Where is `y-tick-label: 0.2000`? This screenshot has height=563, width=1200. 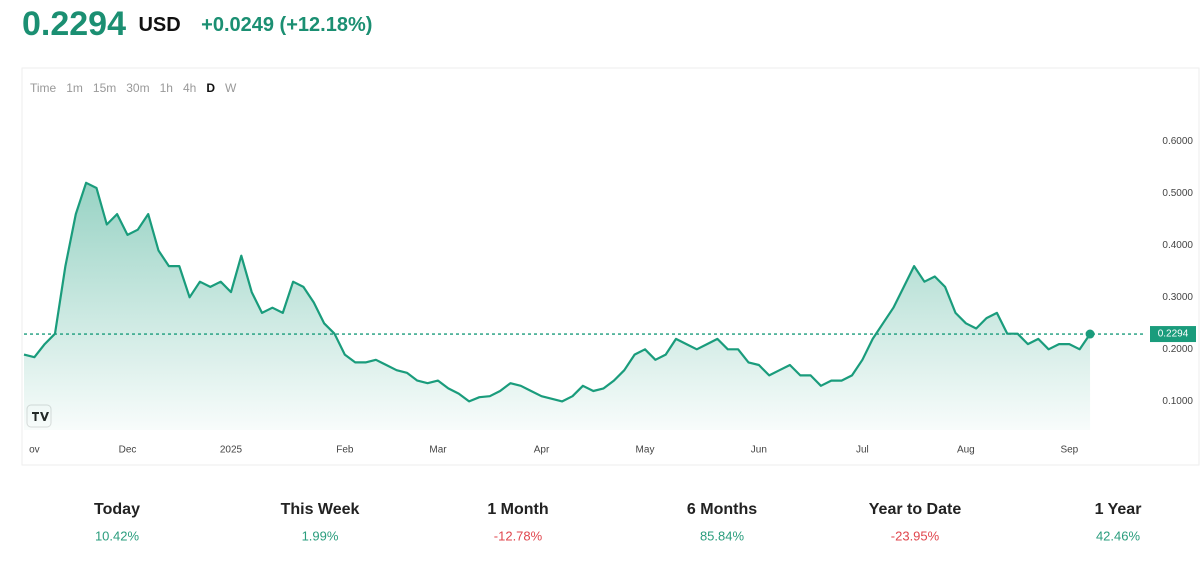 y-tick-label: 0.2000 is located at coordinates (1177, 349).